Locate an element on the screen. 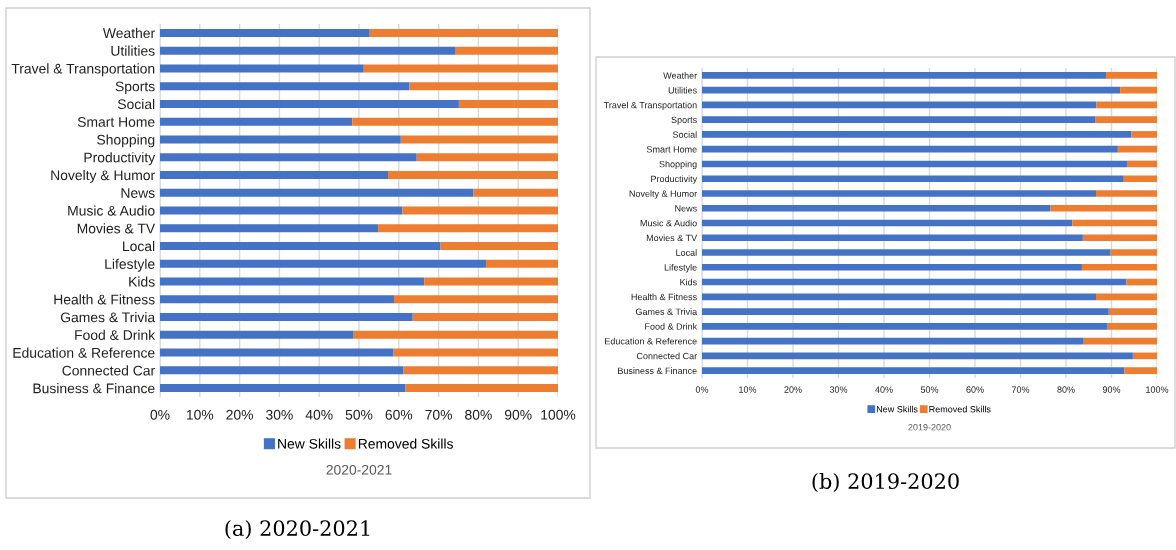 The image size is (1176, 550). x-tick-label: 0% is located at coordinates (160, 414).